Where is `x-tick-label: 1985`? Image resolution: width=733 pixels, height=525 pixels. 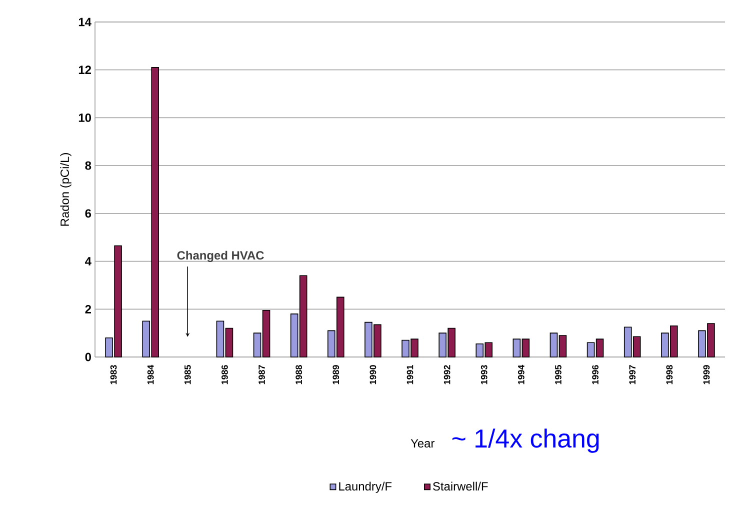
x-tick-label: 1985 is located at coordinates (187, 374).